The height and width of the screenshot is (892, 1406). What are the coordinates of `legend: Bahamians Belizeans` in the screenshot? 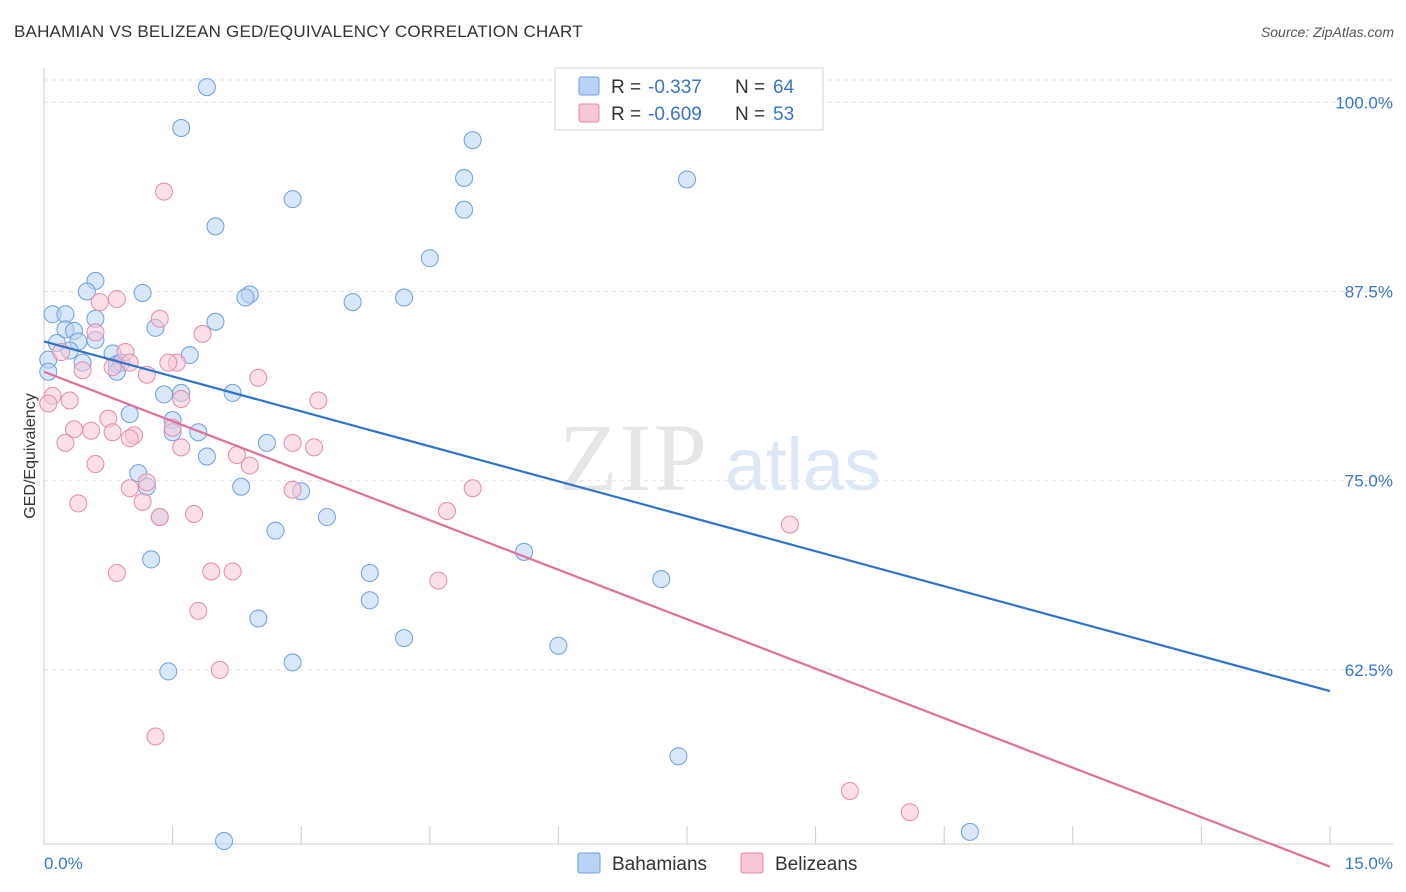 It's located at (717, 863).